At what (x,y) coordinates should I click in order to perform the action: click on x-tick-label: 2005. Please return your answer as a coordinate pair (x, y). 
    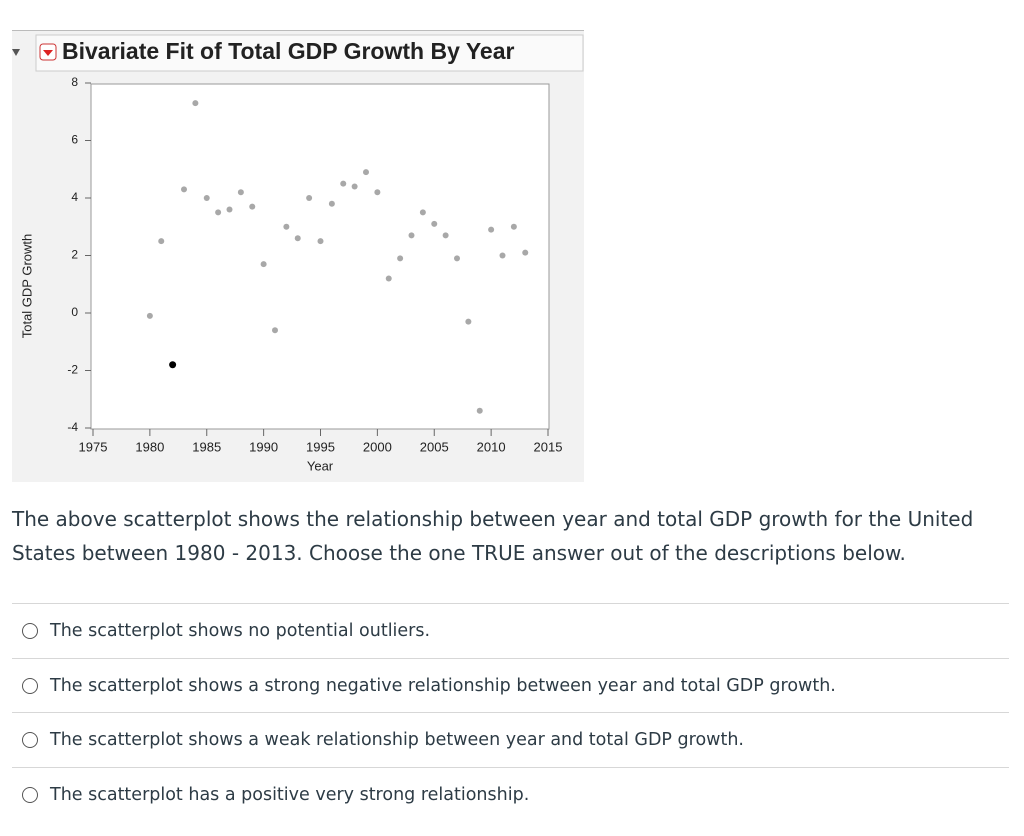
    Looking at the image, I should click on (434, 446).